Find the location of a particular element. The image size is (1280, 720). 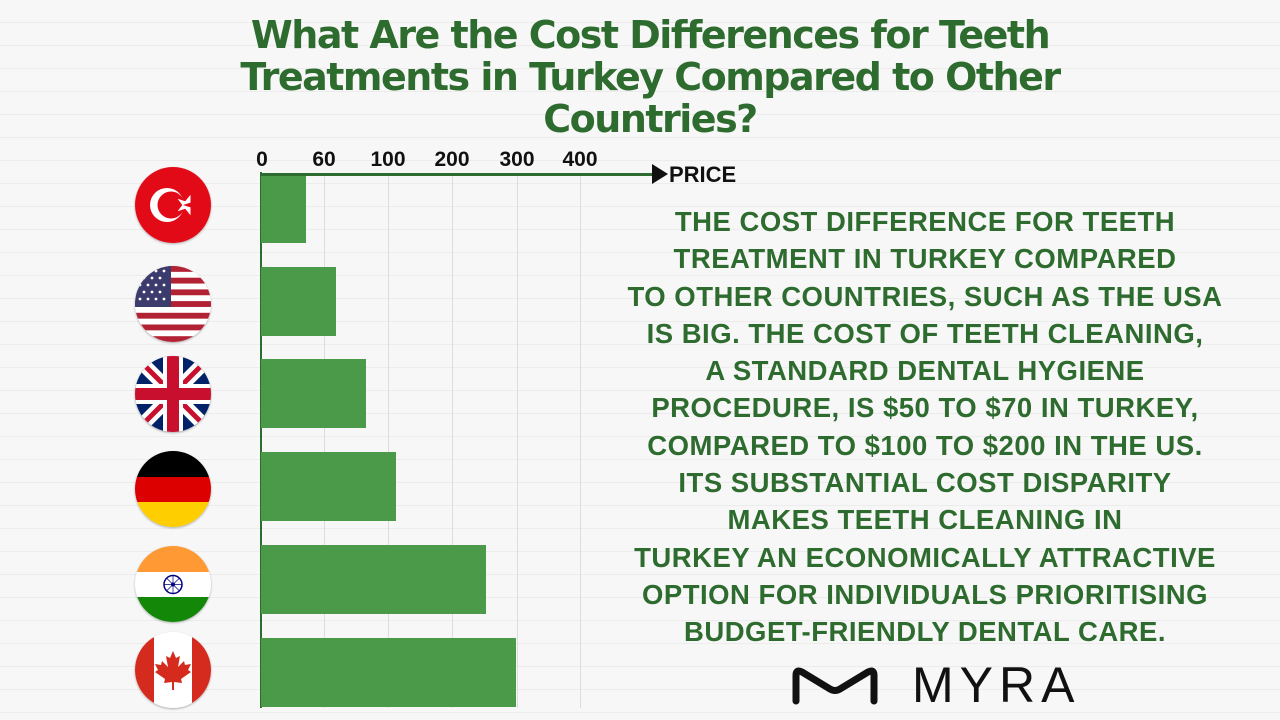

description-line: BUDGET-FRIENDLY DENTAL CARE. is located at coordinates (925, 632).